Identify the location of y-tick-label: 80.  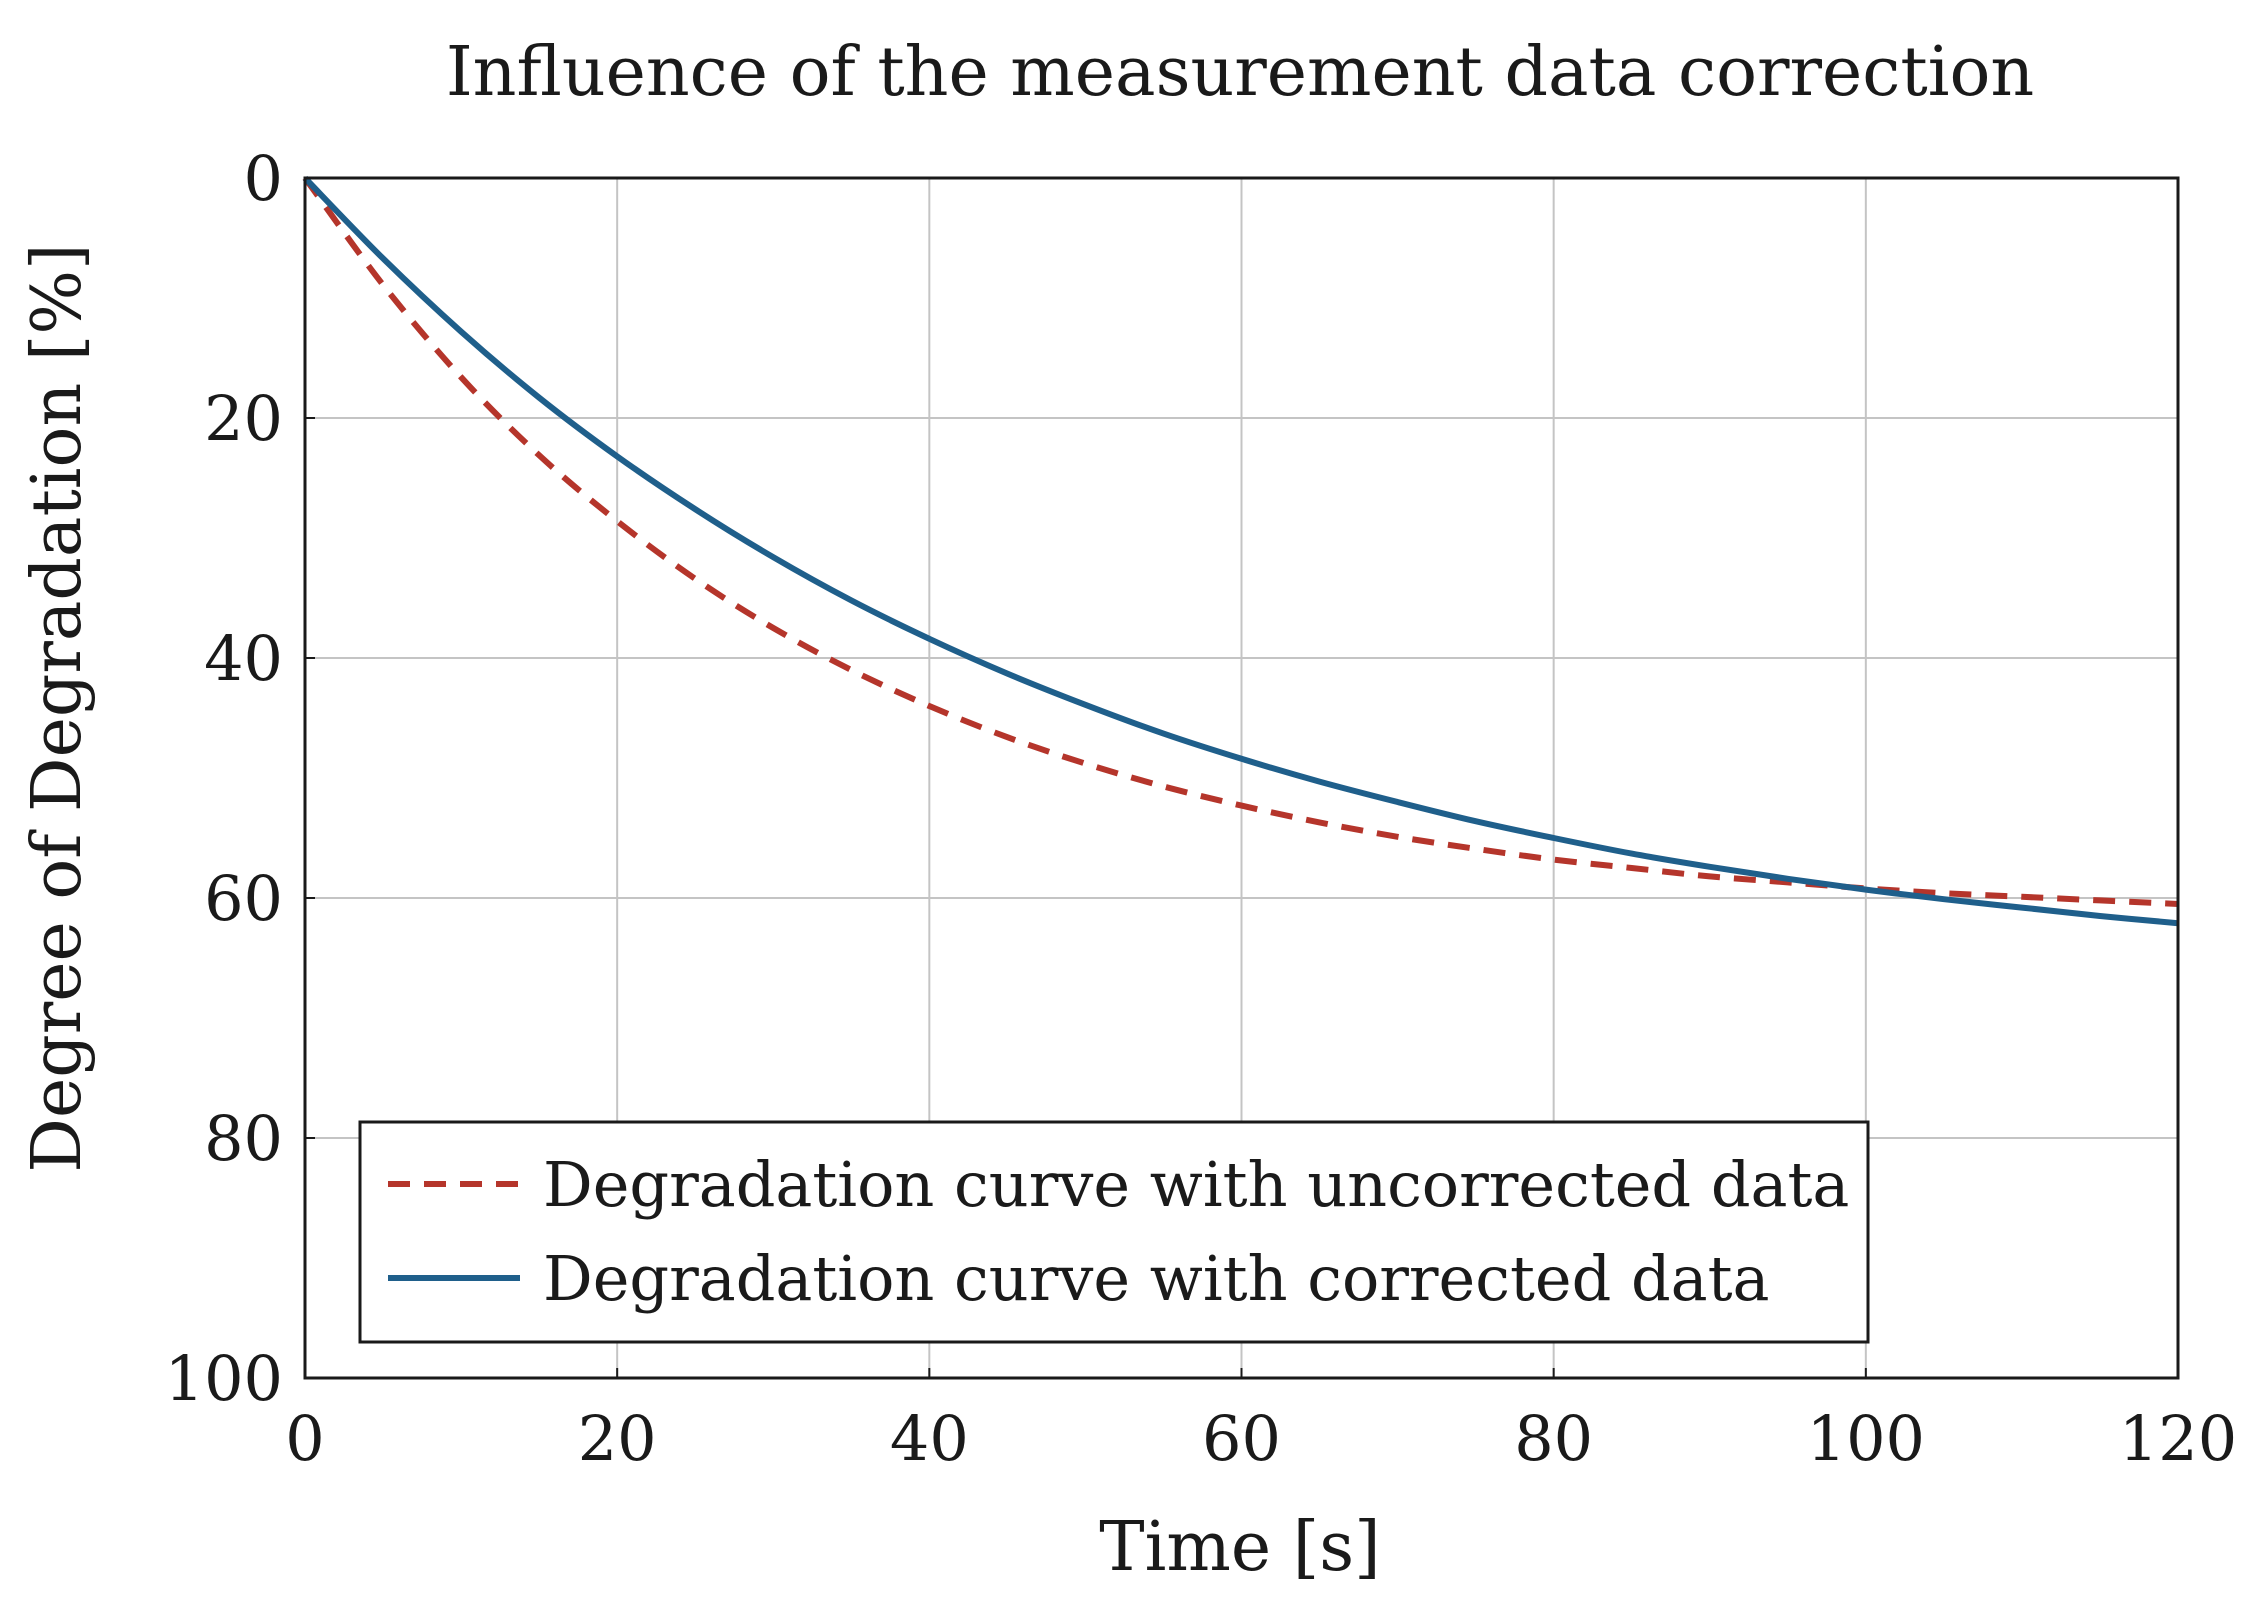
(243, 1138).